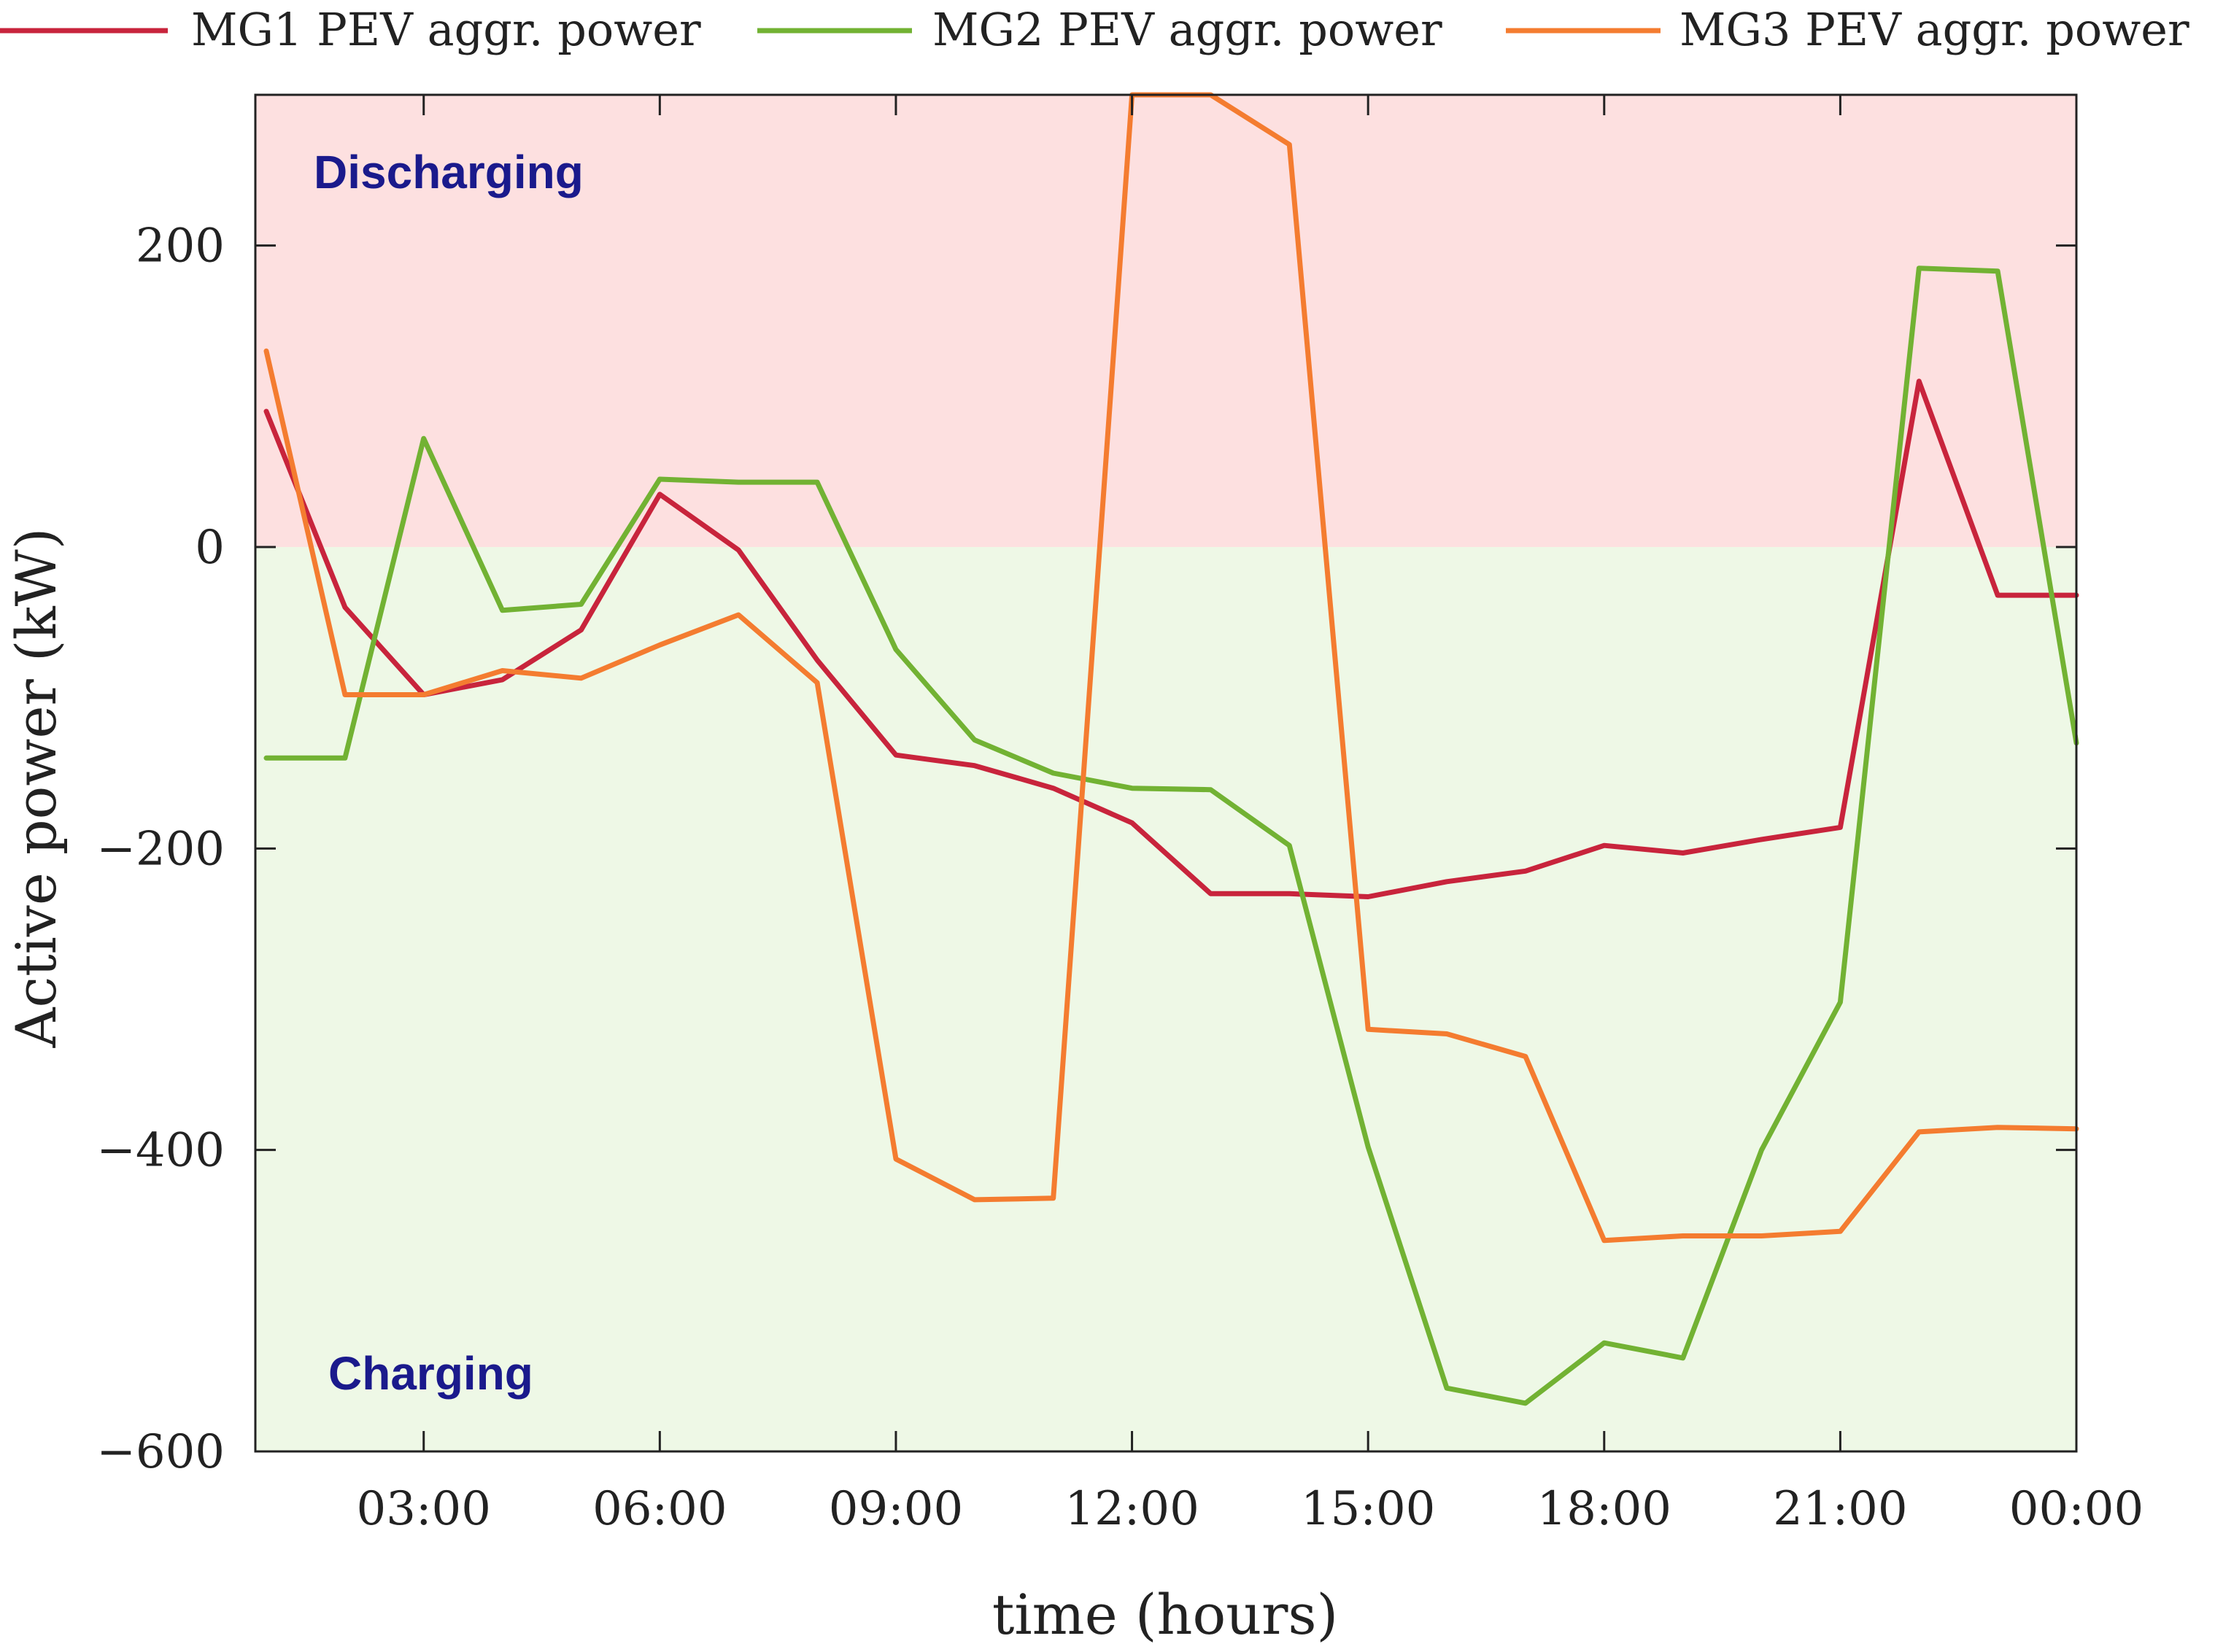 The height and width of the screenshot is (1652, 2215). I want to click on charging-label: Charging, so click(430, 1373).